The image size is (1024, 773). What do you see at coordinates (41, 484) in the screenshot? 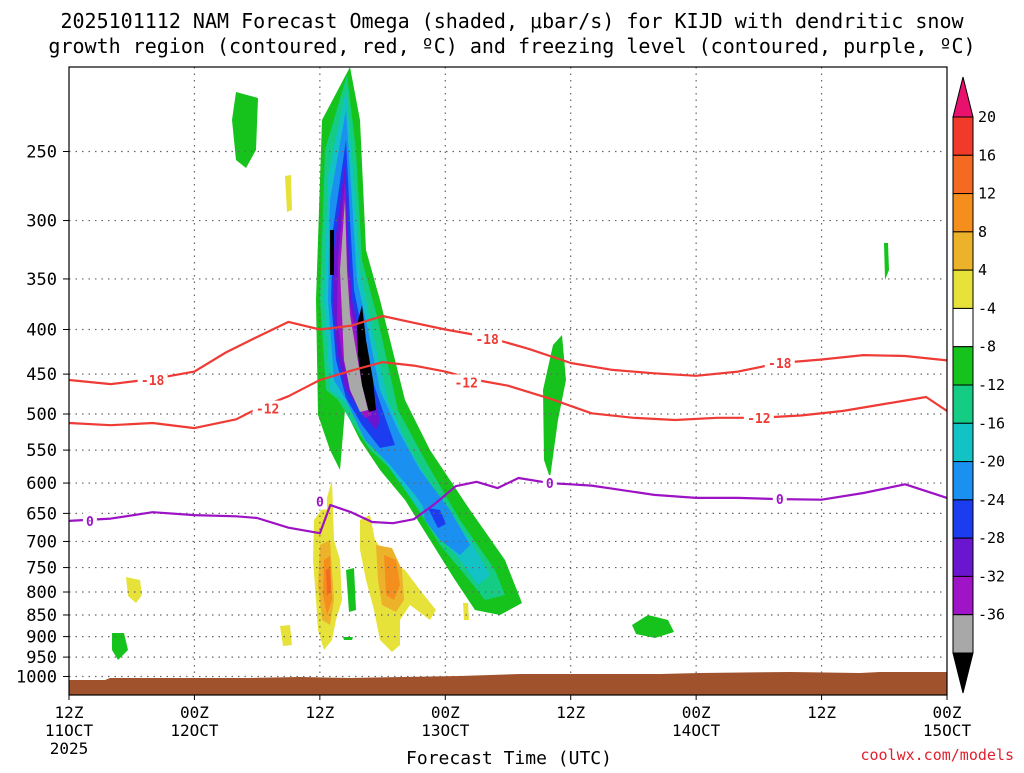
I see `y-tick-label: 600` at bounding box center [41, 484].